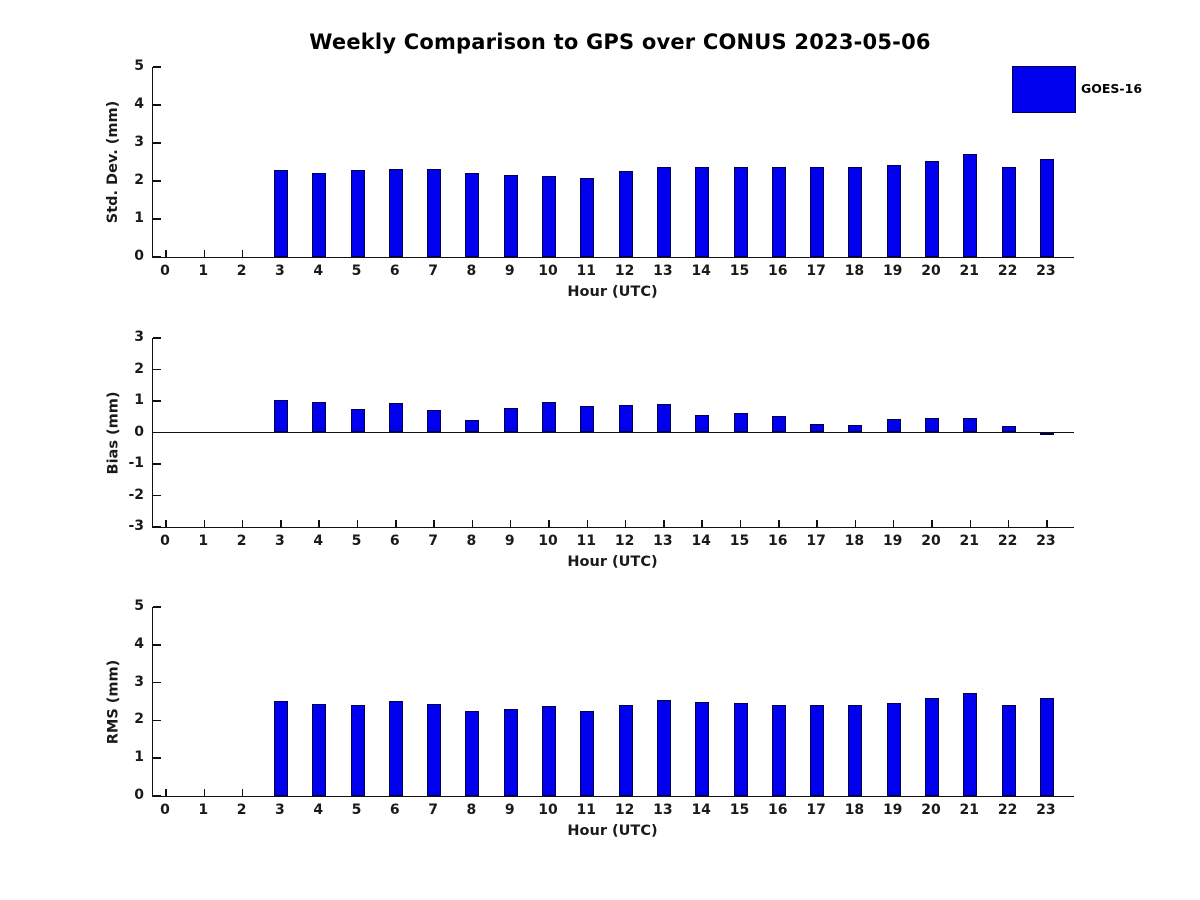 This screenshot has height=900, width=1200. What do you see at coordinates (139, 142) in the screenshot?
I see `y-tick-label: 3` at bounding box center [139, 142].